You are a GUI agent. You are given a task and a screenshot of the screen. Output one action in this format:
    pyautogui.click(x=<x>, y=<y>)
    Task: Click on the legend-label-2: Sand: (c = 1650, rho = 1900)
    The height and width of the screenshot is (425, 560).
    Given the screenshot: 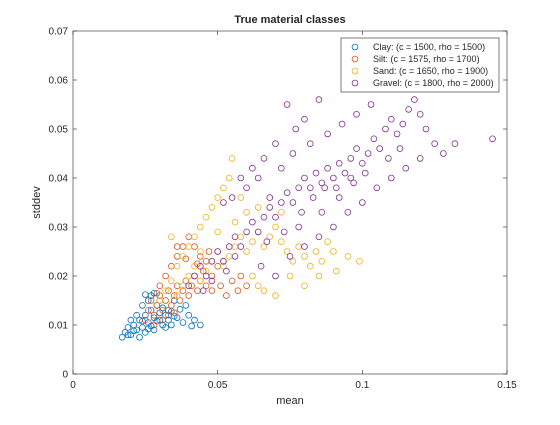 What is the action you would take?
    pyautogui.click(x=430, y=71)
    